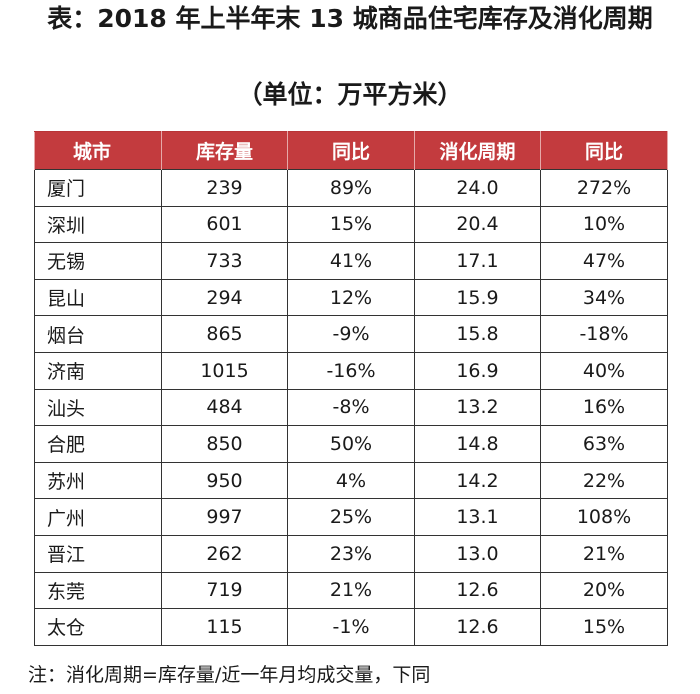 The image size is (700, 694). Describe the element at coordinates (477, 188) in the screenshot. I see `cell-absorption-period: 24.0` at that location.